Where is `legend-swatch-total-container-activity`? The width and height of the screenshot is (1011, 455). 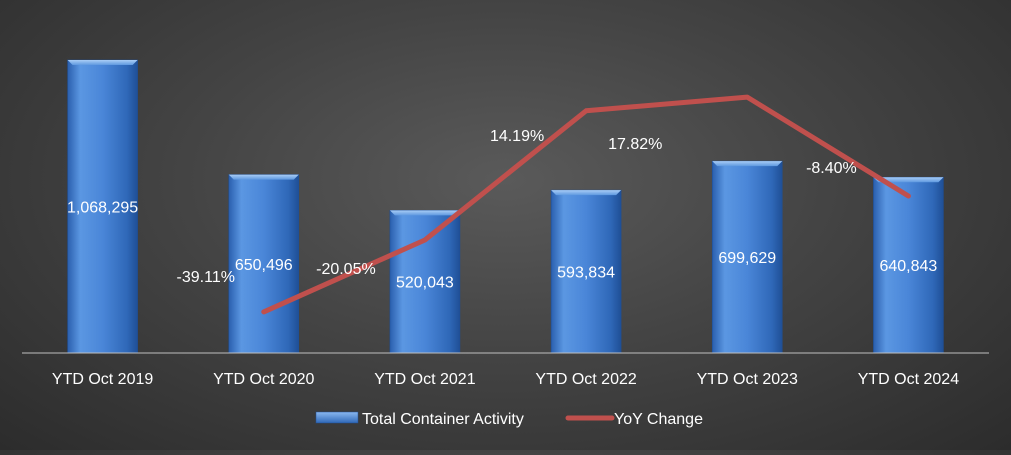 legend-swatch-total-container-activity is located at coordinates (337, 417).